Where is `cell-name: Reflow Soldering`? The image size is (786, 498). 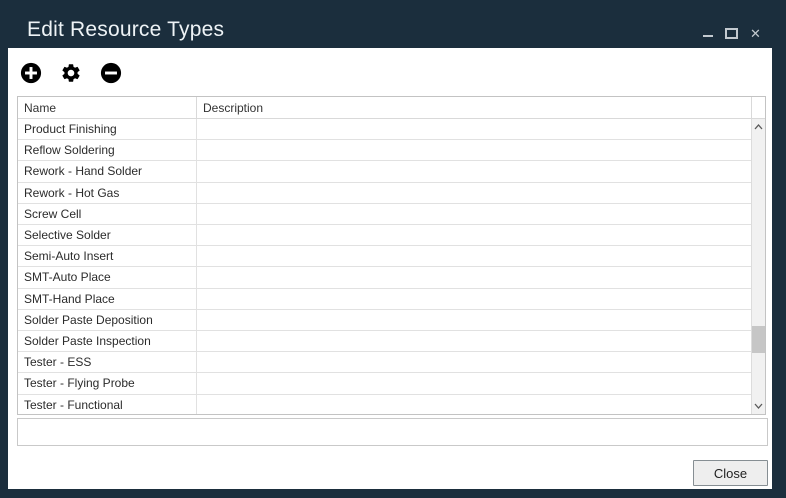 cell-name: Reflow Soldering is located at coordinates (107, 150).